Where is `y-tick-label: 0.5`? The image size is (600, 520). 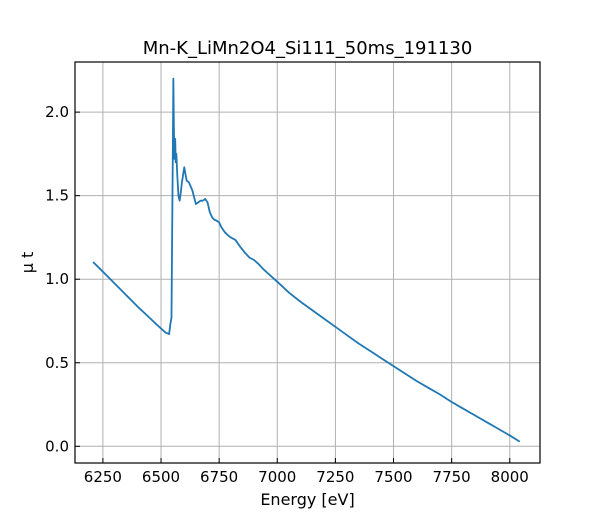
y-tick-label: 0.5 is located at coordinates (57, 363).